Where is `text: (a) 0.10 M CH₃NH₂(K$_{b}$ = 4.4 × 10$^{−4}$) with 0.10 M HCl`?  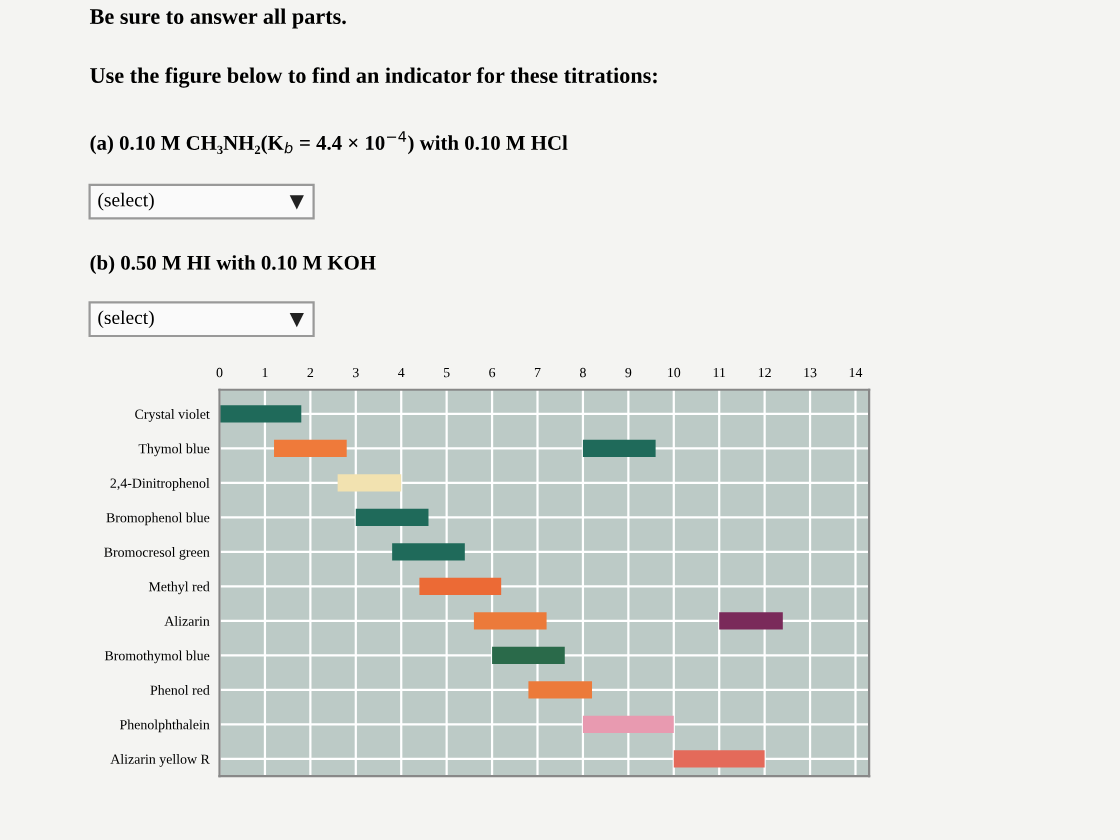 text: (a) 0.10 M CH₃NH₂(K$_{b}$ = 4.4 × 10$^{−4}$) with 0.10 M HCl is located at coordinates (329, 143).